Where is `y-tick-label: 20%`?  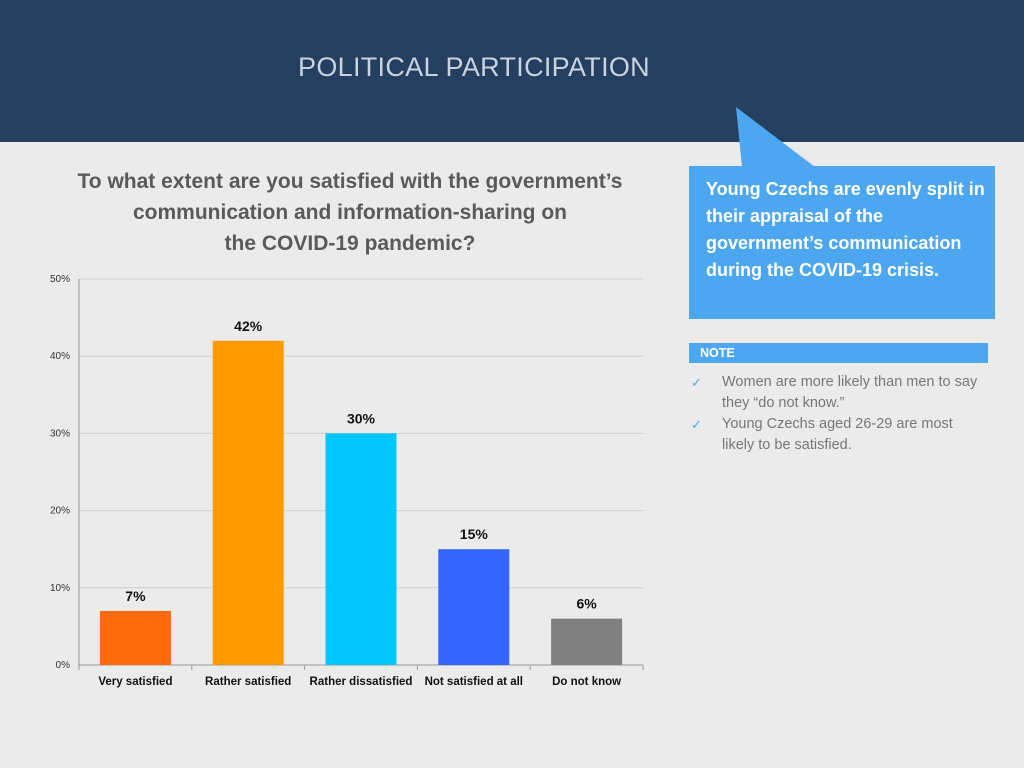
y-tick-label: 20% is located at coordinates (60, 511).